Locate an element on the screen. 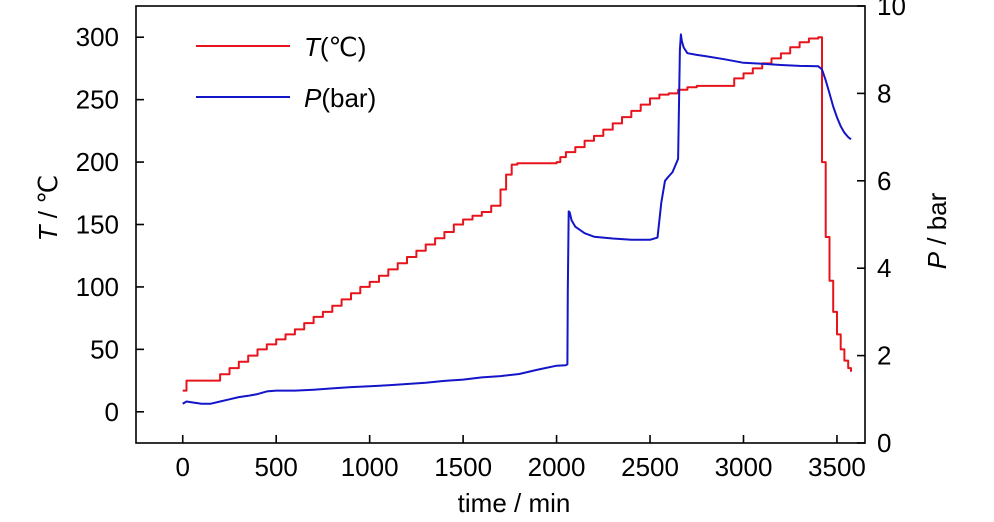 This screenshot has height=522, width=994. x-tick-label-2500: 2500 is located at coordinates (650, 467).